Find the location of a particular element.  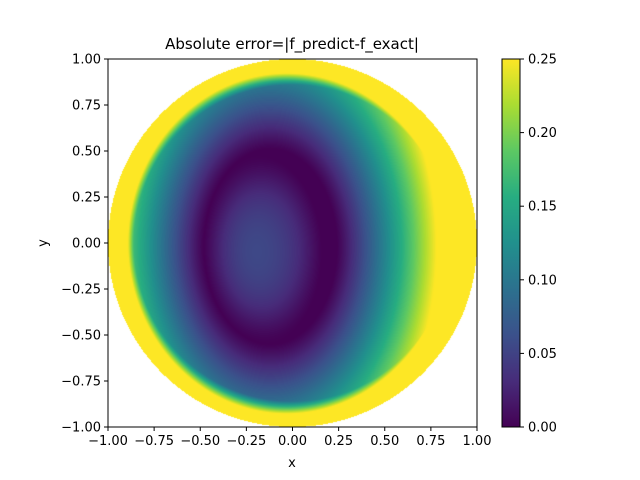

colorbar-tick-label: 0.00 is located at coordinates (542, 428).